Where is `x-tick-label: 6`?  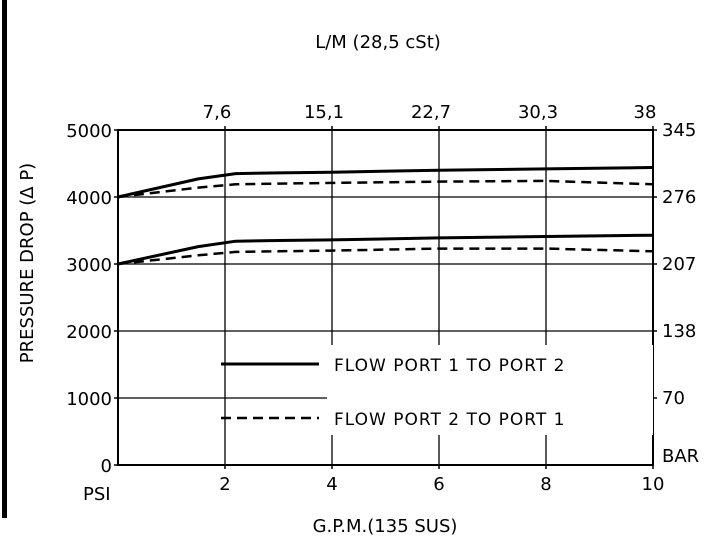 x-tick-label: 6 is located at coordinates (438, 484).